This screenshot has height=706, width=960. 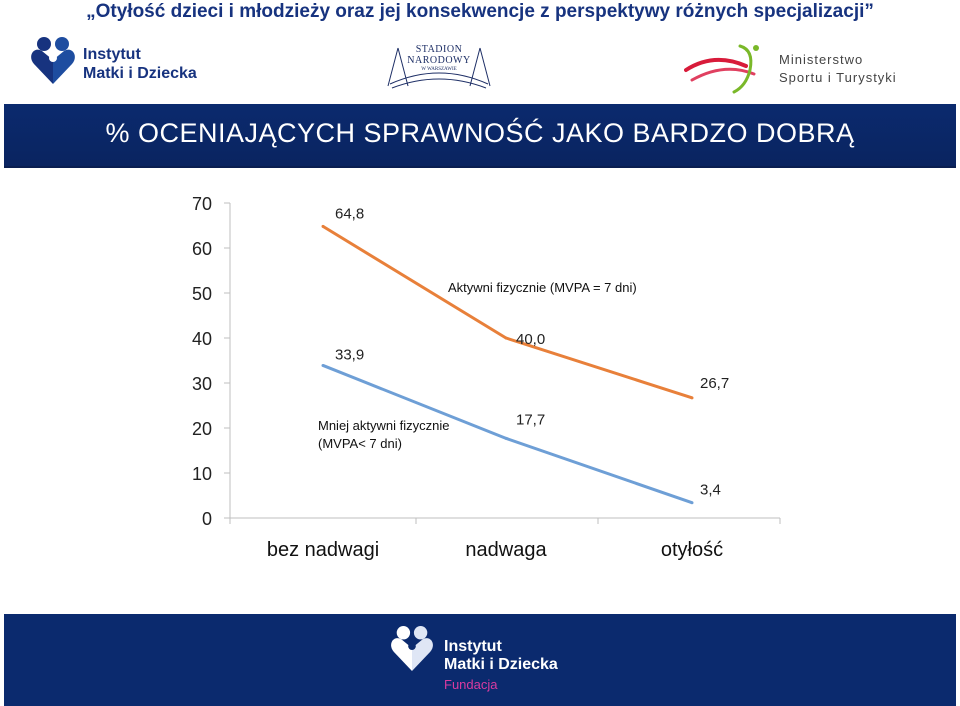 I want to click on footer-bar: Instytut Matki i Dziecka Fundacja, so click(x=480, y=660).